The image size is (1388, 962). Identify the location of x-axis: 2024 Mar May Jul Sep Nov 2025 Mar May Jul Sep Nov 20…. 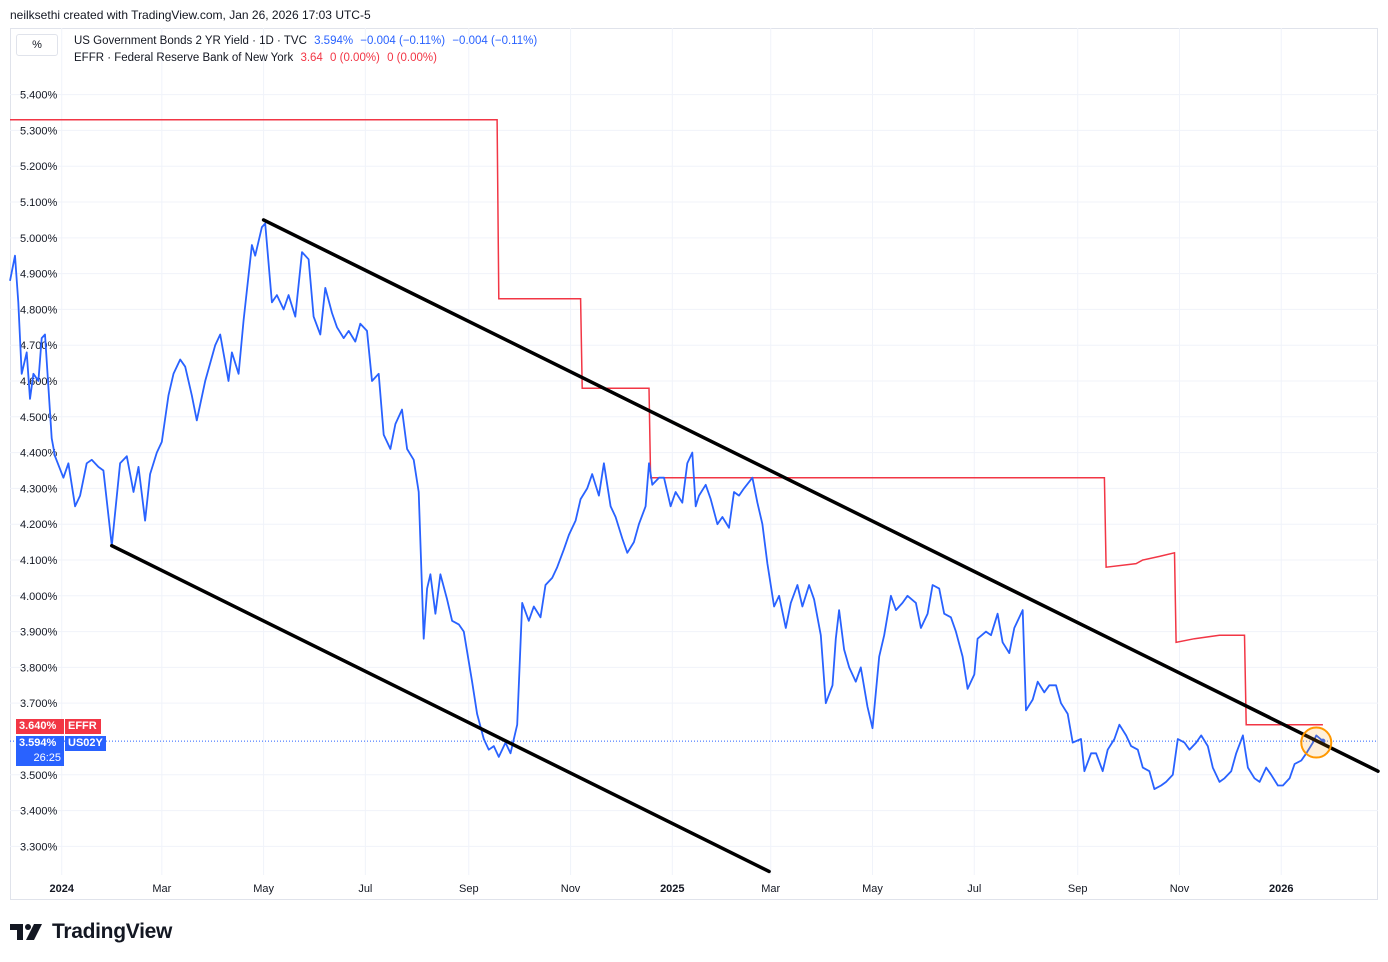
(671, 889).